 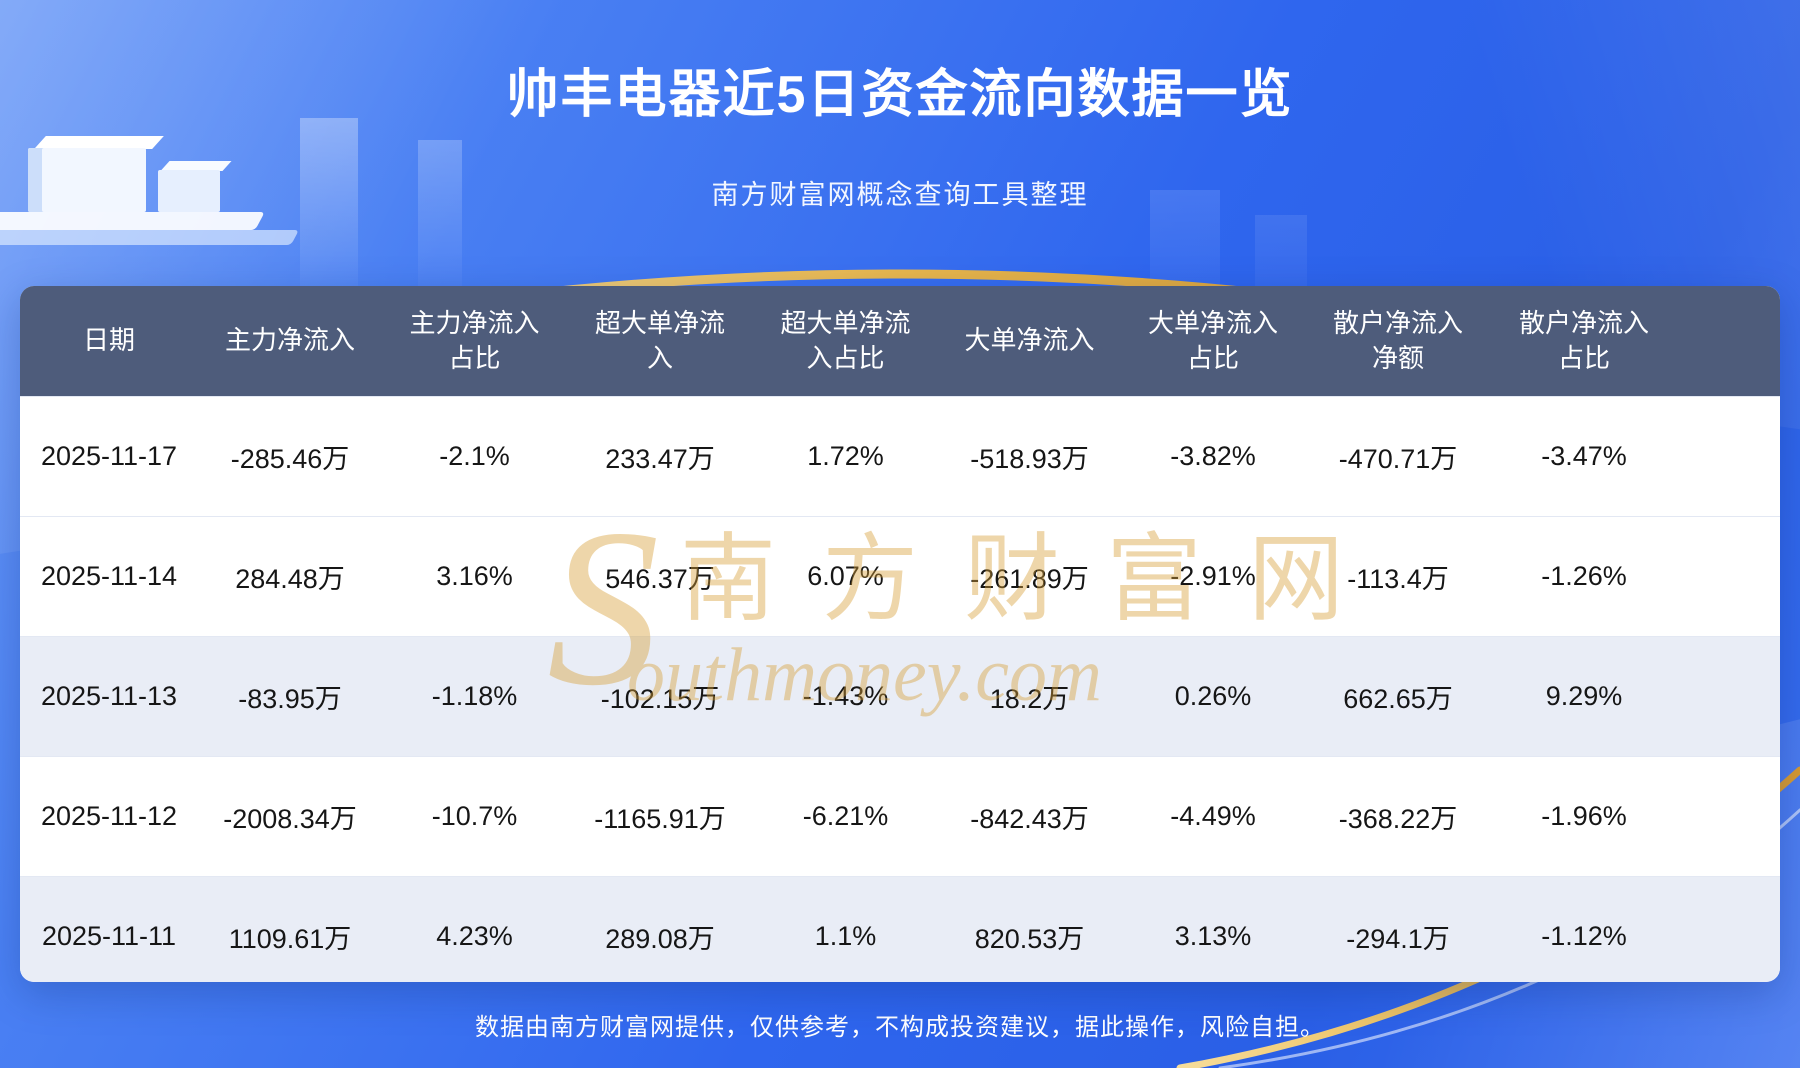 I want to click on table-cell: 284.48万, so click(x=290, y=576).